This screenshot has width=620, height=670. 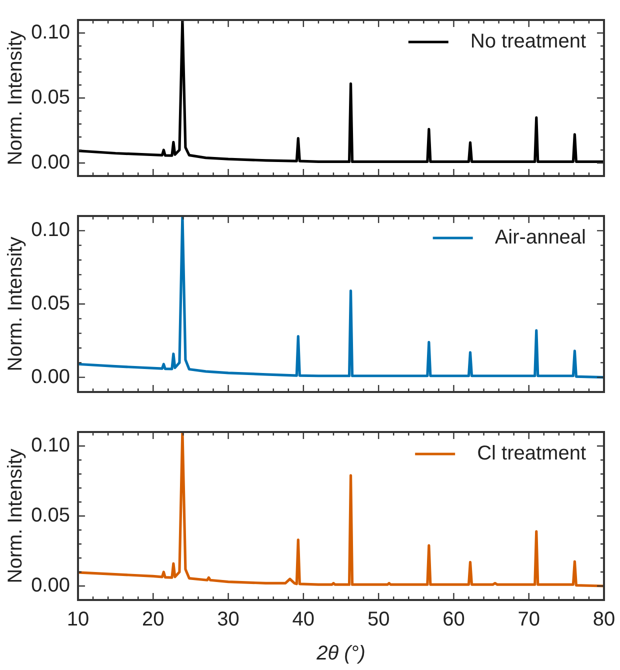 I want to click on x-tick-label: 50, so click(x=378, y=619).